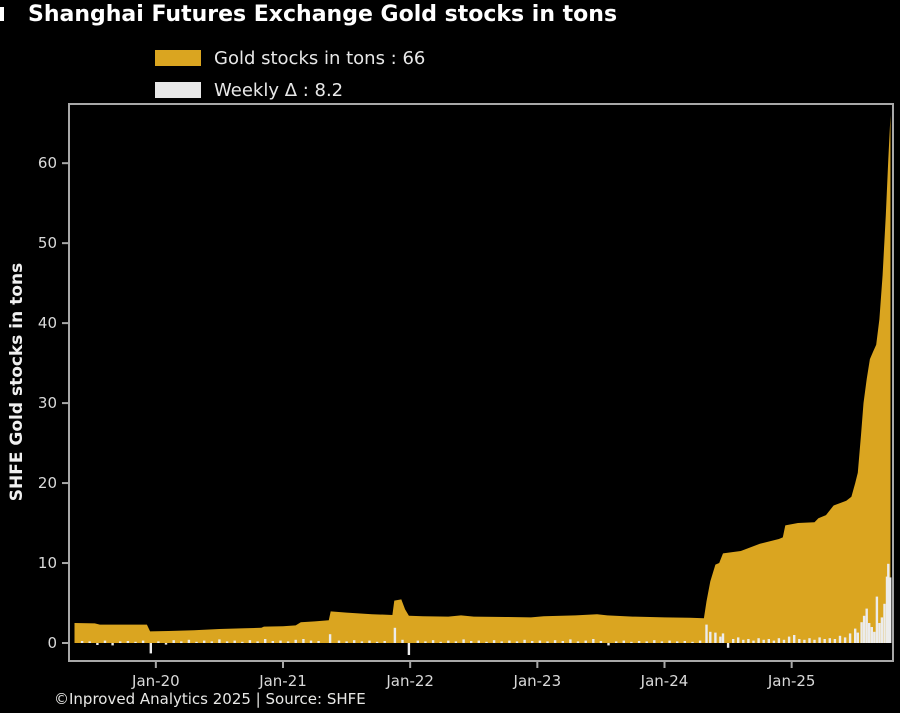  I want to click on svg-text: 60, so click(47, 163).